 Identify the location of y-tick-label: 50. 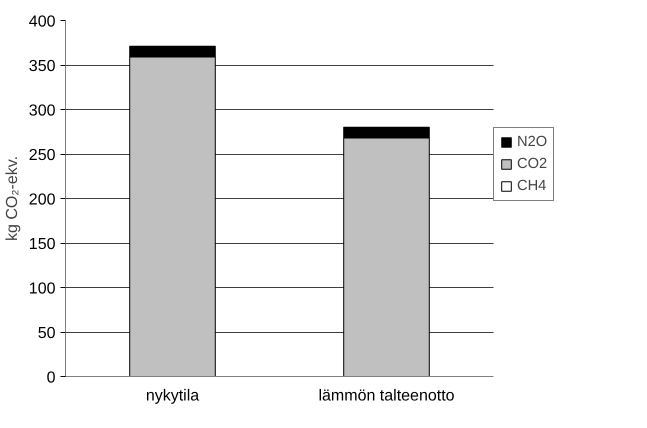
(47, 333).